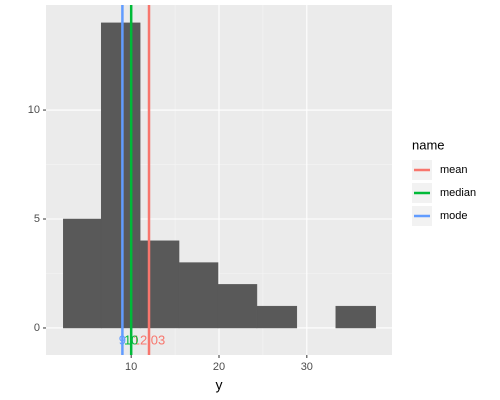 The width and height of the screenshot is (500, 400). What do you see at coordinates (37, 219) in the screenshot?
I see `y-tick-label: 5` at bounding box center [37, 219].